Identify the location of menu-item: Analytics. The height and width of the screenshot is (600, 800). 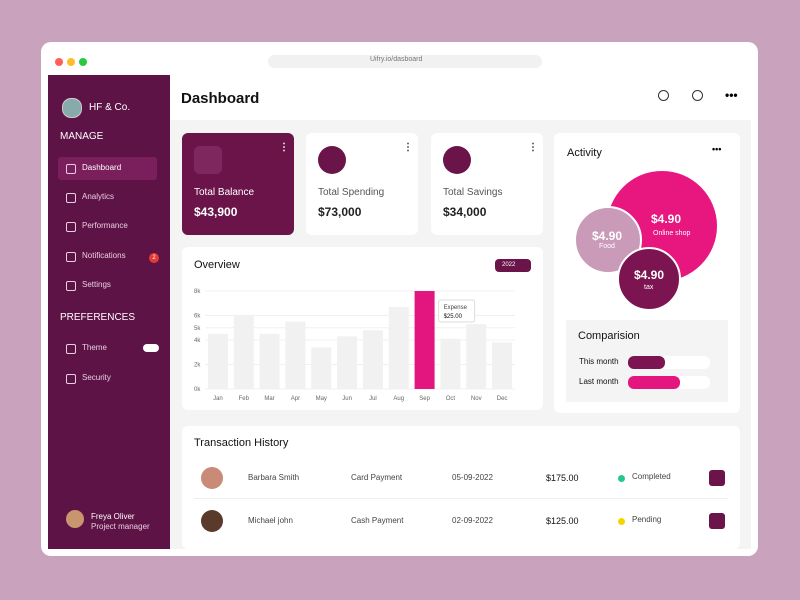
(98, 196).